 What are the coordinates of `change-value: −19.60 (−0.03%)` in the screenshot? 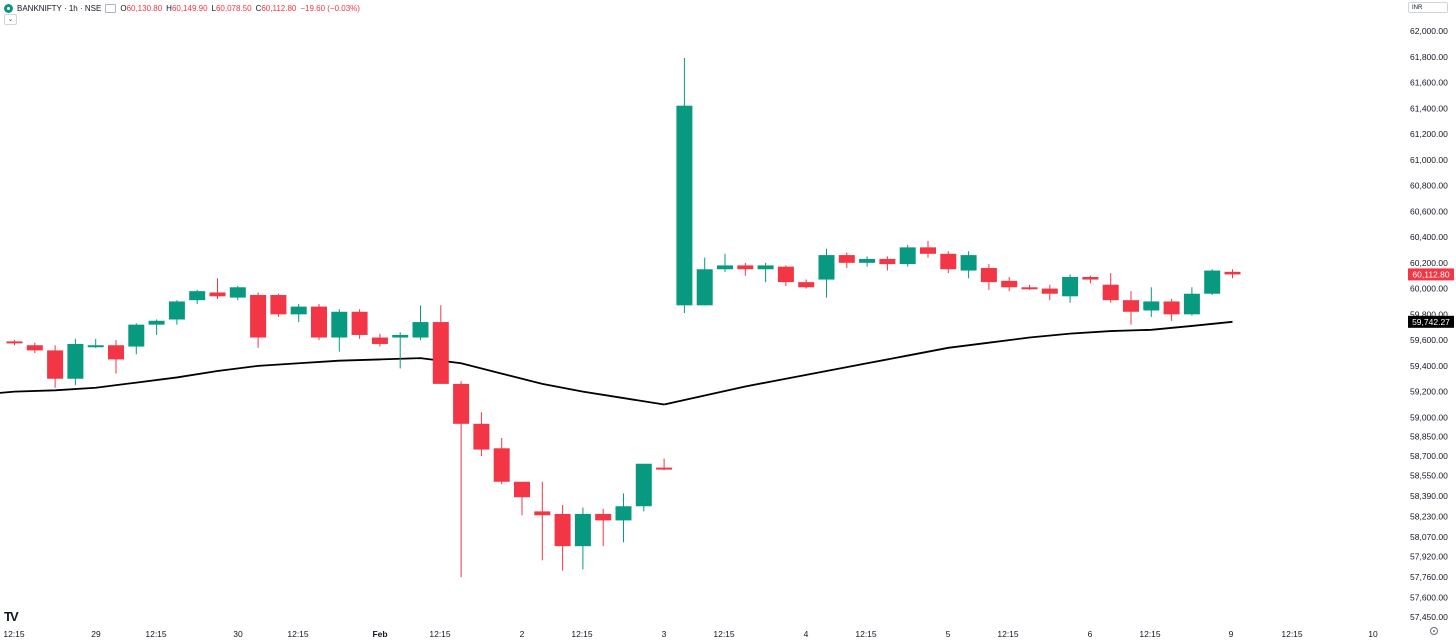 It's located at (330, 8).